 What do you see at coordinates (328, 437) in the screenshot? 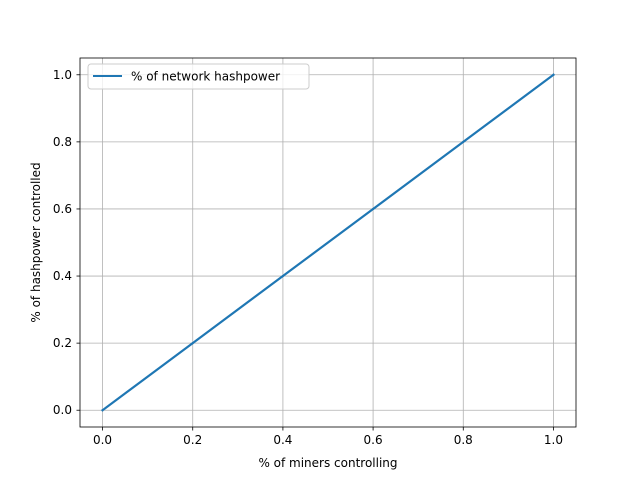
I see `x-axis: 0.0 0.2 0.4 0.6 0.8 1.0` at bounding box center [328, 437].